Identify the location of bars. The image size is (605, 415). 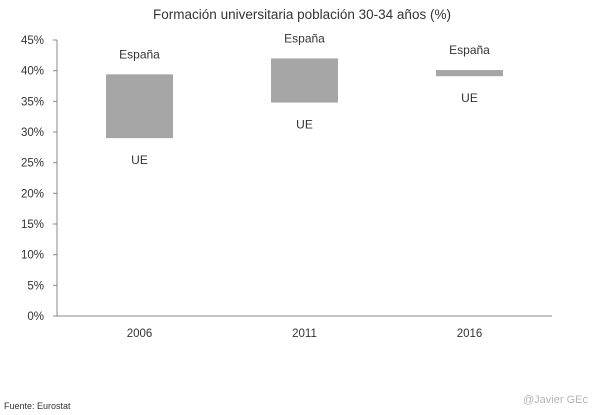
(304, 98).